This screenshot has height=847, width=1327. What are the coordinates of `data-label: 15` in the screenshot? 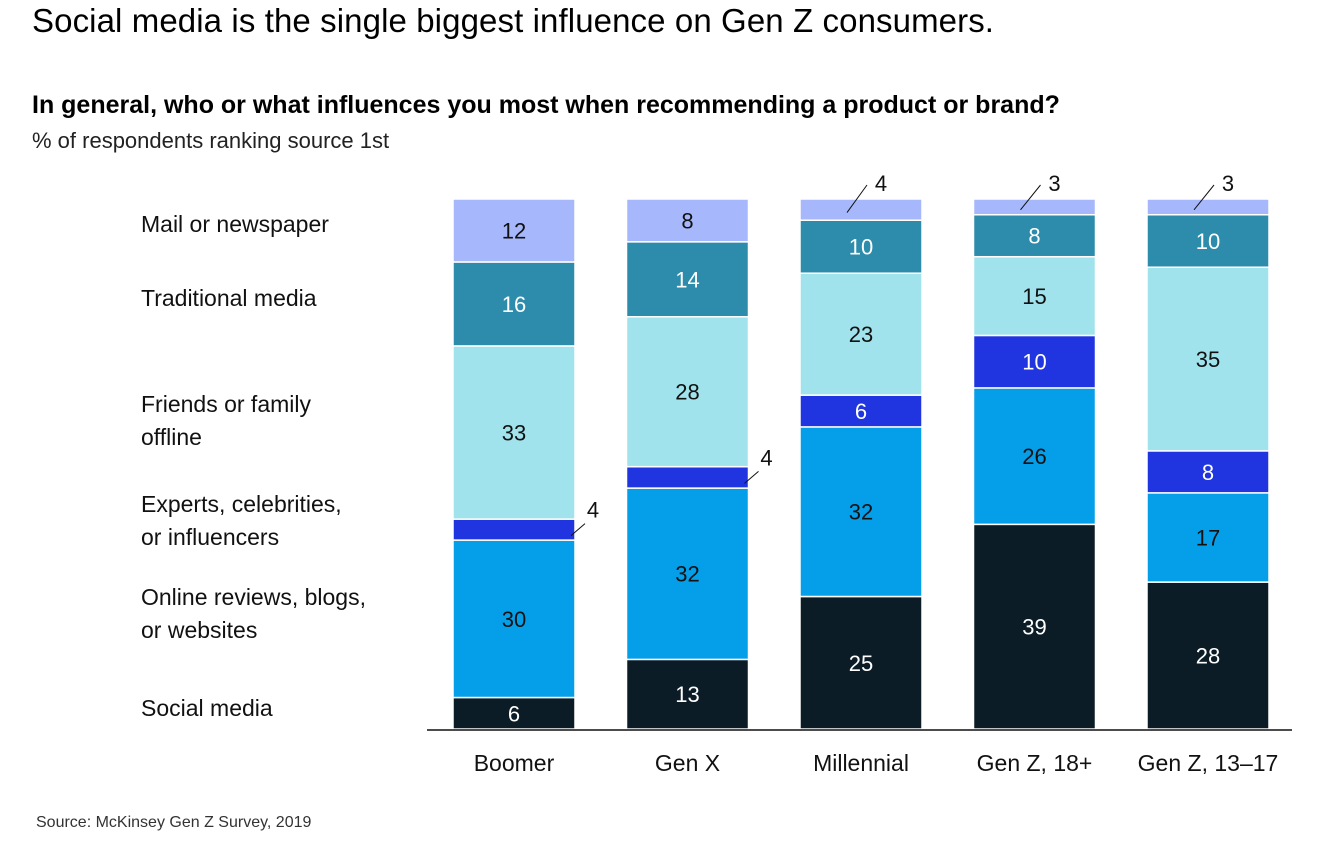 It's located at (1034, 296).